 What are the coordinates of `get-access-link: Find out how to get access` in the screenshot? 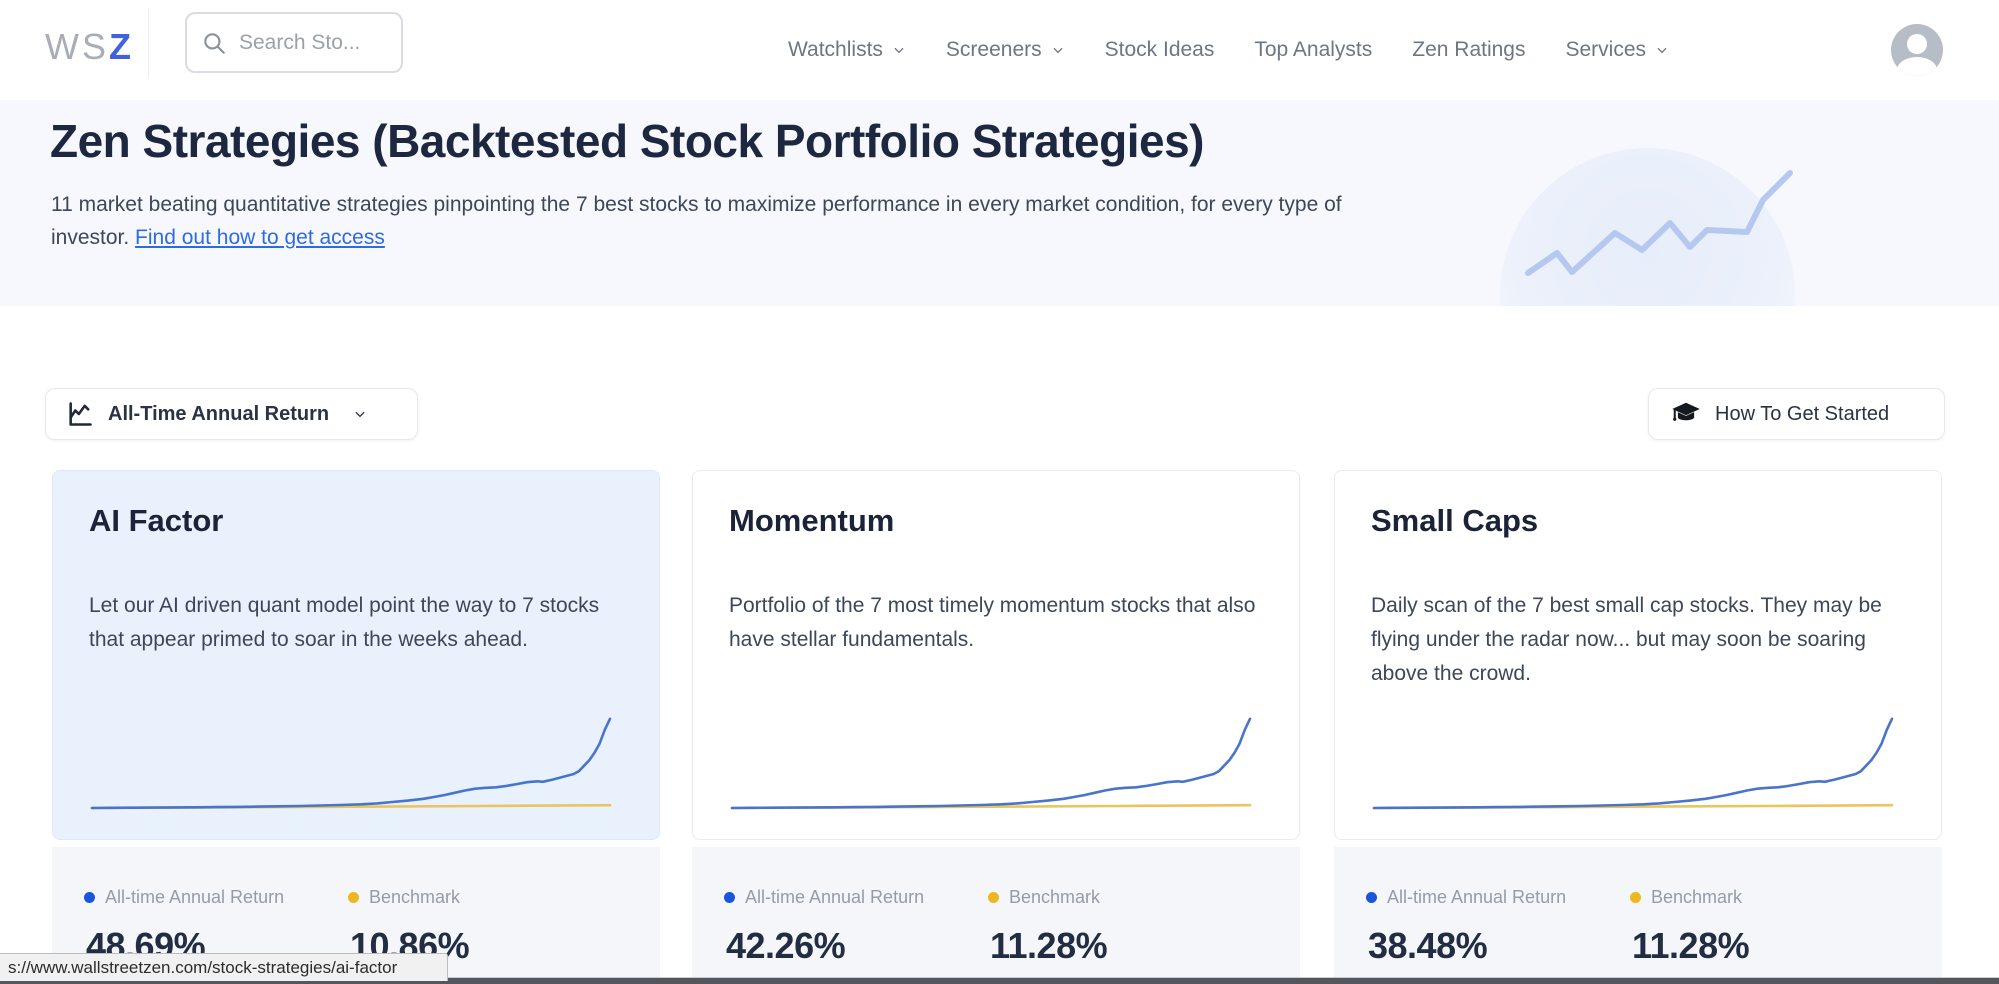 It's located at (260, 237).